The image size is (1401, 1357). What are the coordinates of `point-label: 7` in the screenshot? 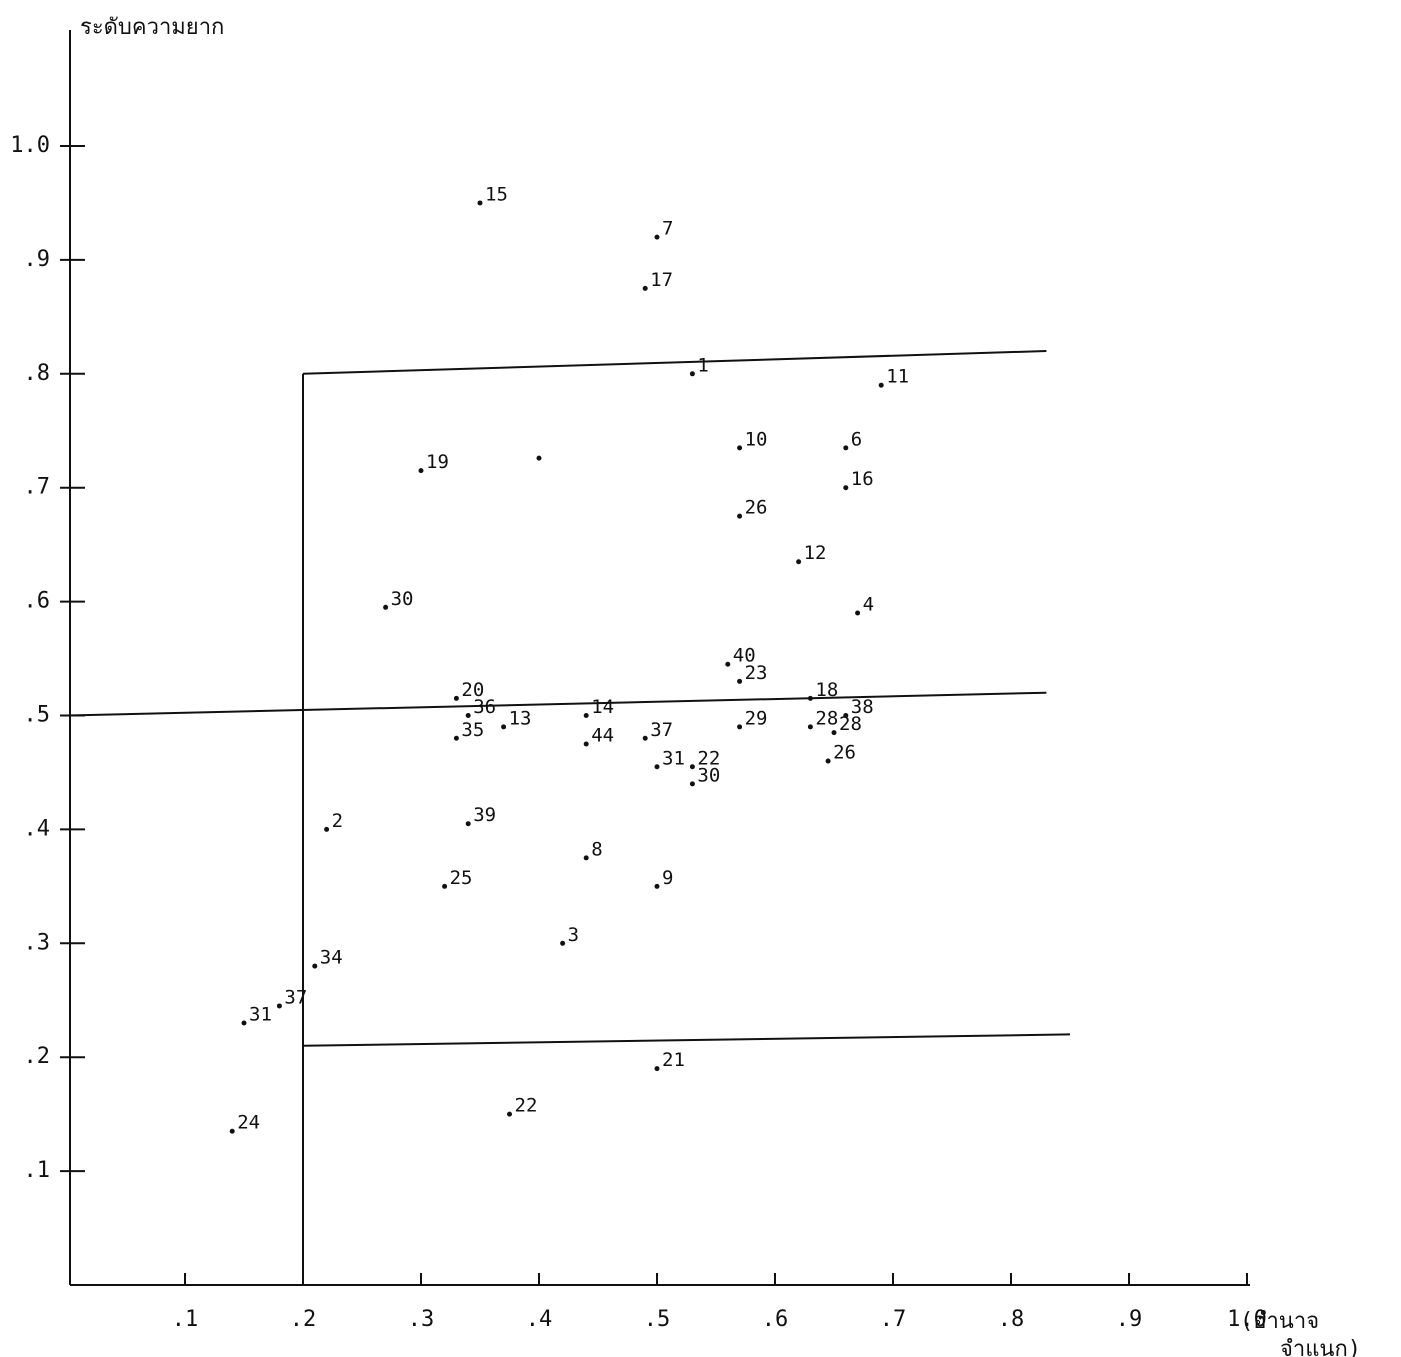 It's located at (667, 229).